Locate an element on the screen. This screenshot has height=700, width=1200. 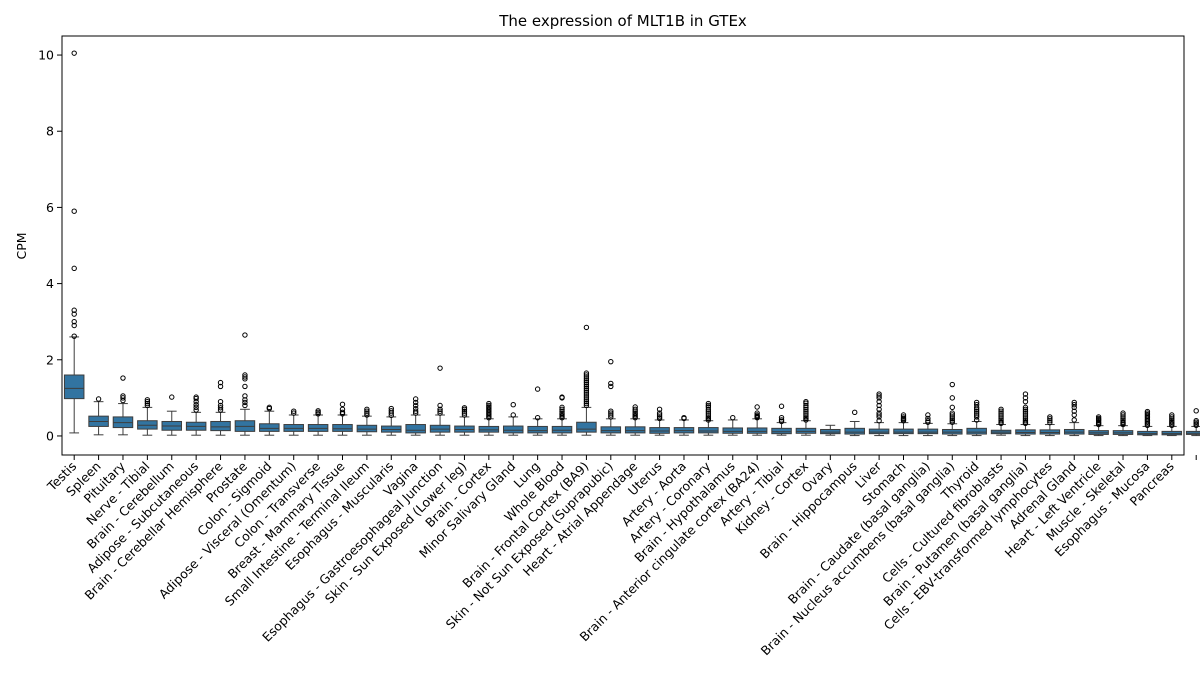
y-tick-label-5: 10 is located at coordinates (46, 55).